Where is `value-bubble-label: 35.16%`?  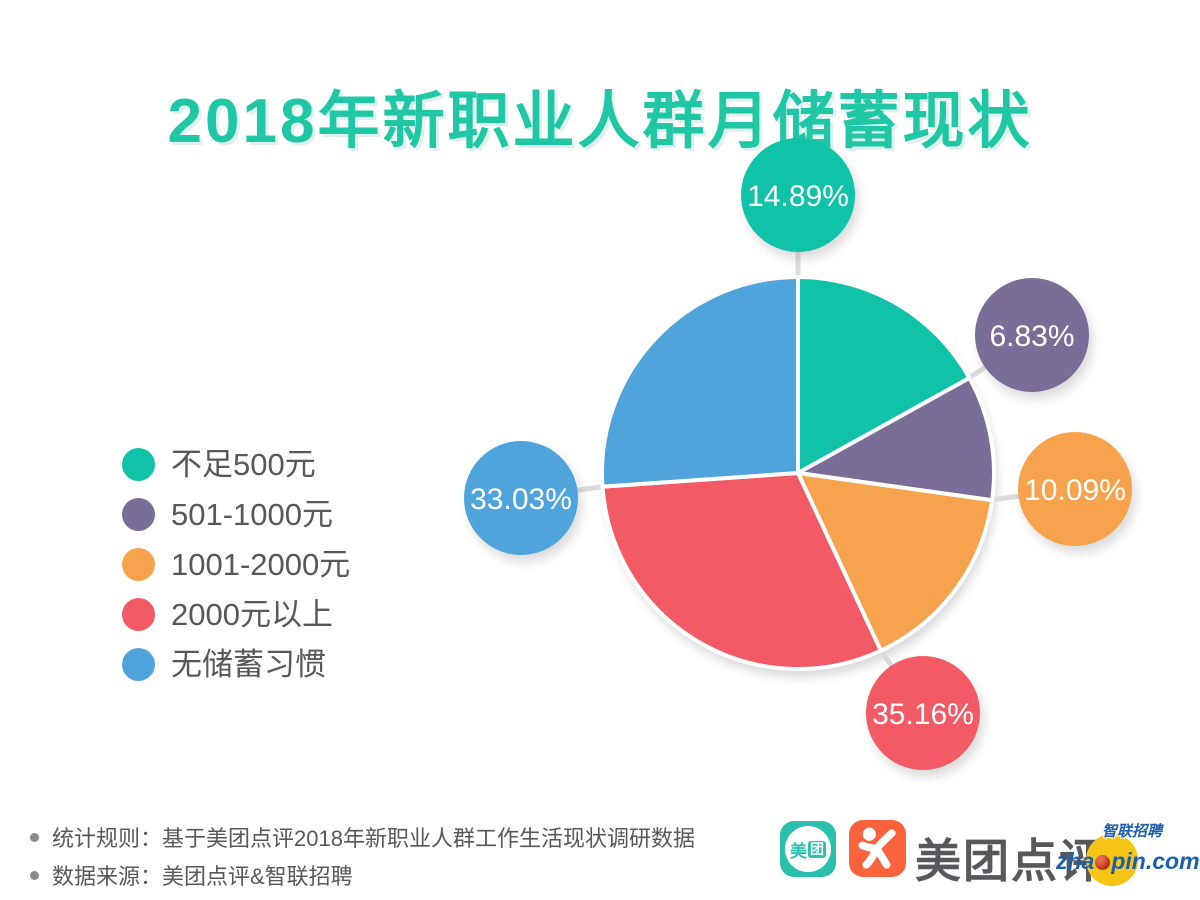
value-bubble-label: 35.16% is located at coordinates (923, 714).